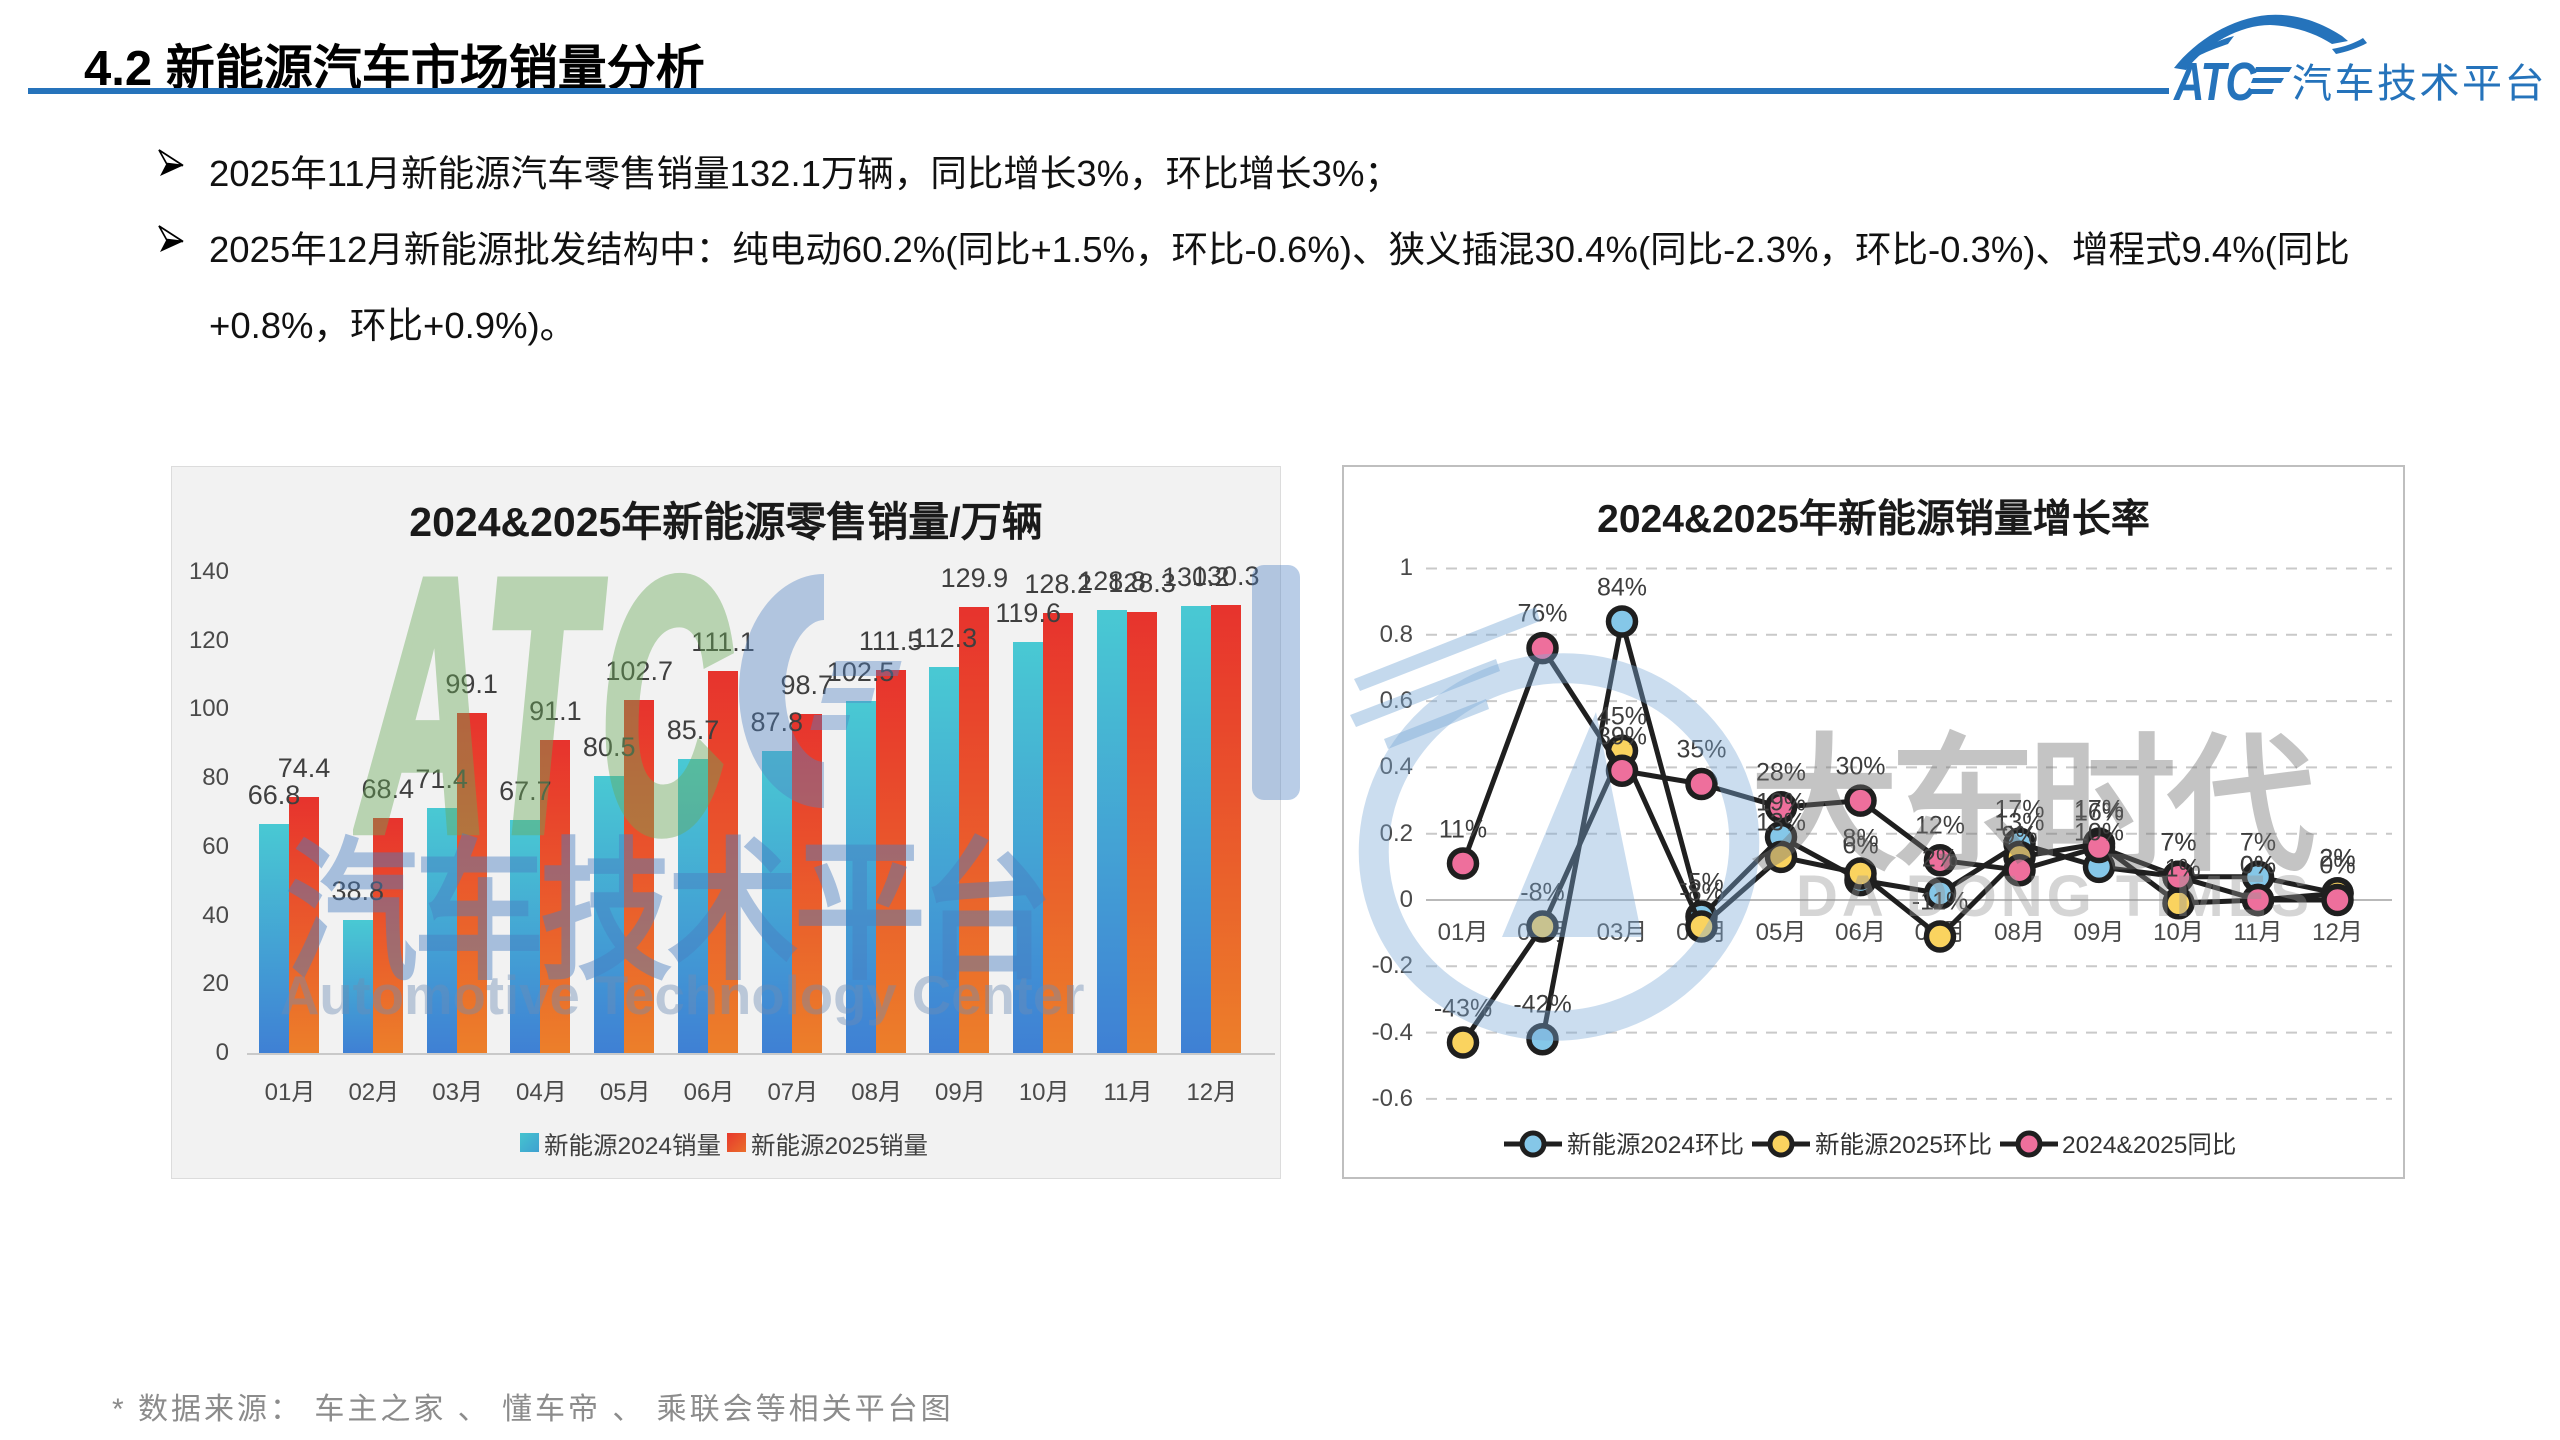 The height and width of the screenshot is (1440, 2560). I want to click on svg-text: 2024&2025同比, so click(2149, 1145).